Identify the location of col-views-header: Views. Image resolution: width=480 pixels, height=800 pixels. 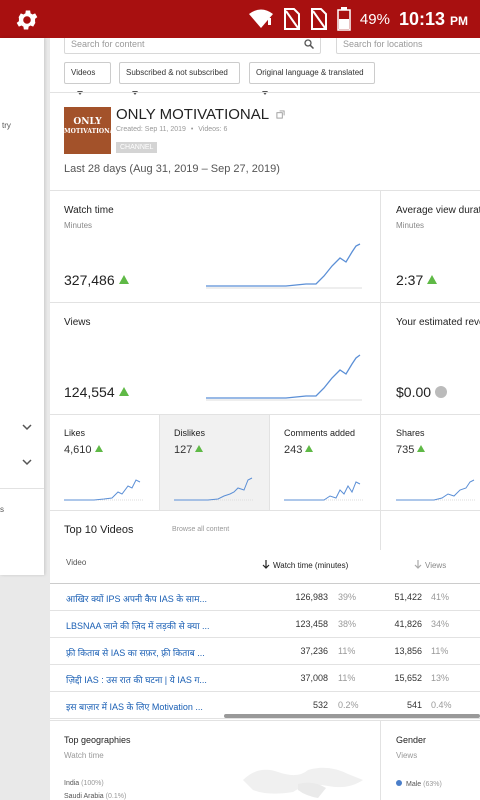
(430, 565).